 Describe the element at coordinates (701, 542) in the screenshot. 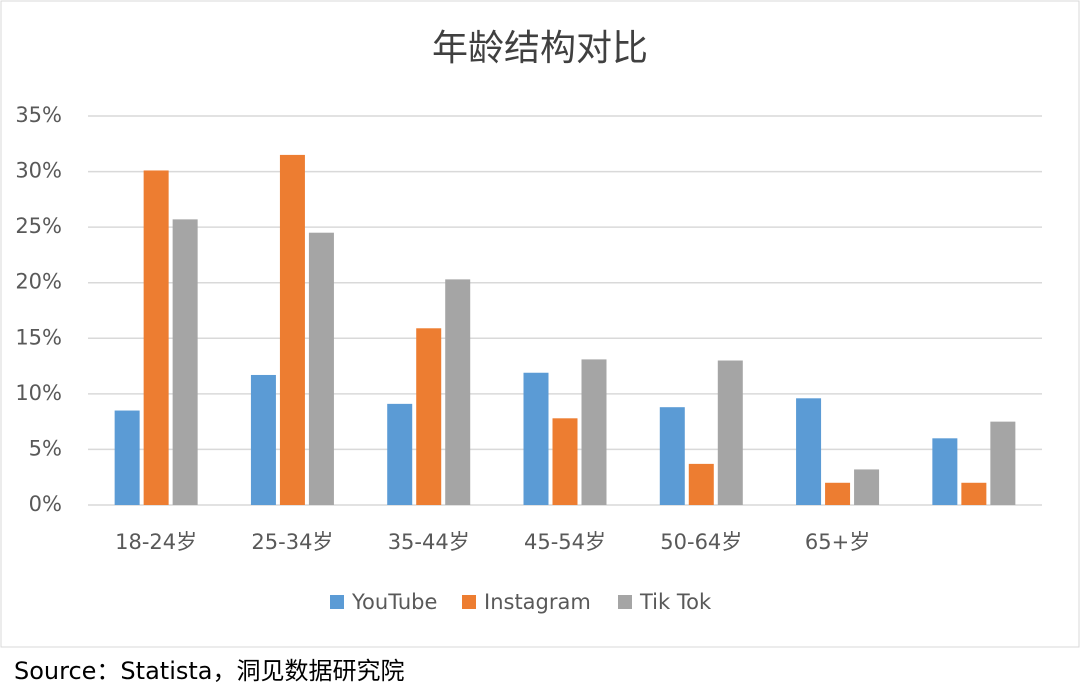

I see `x-tick-label: 50-64岁` at that location.